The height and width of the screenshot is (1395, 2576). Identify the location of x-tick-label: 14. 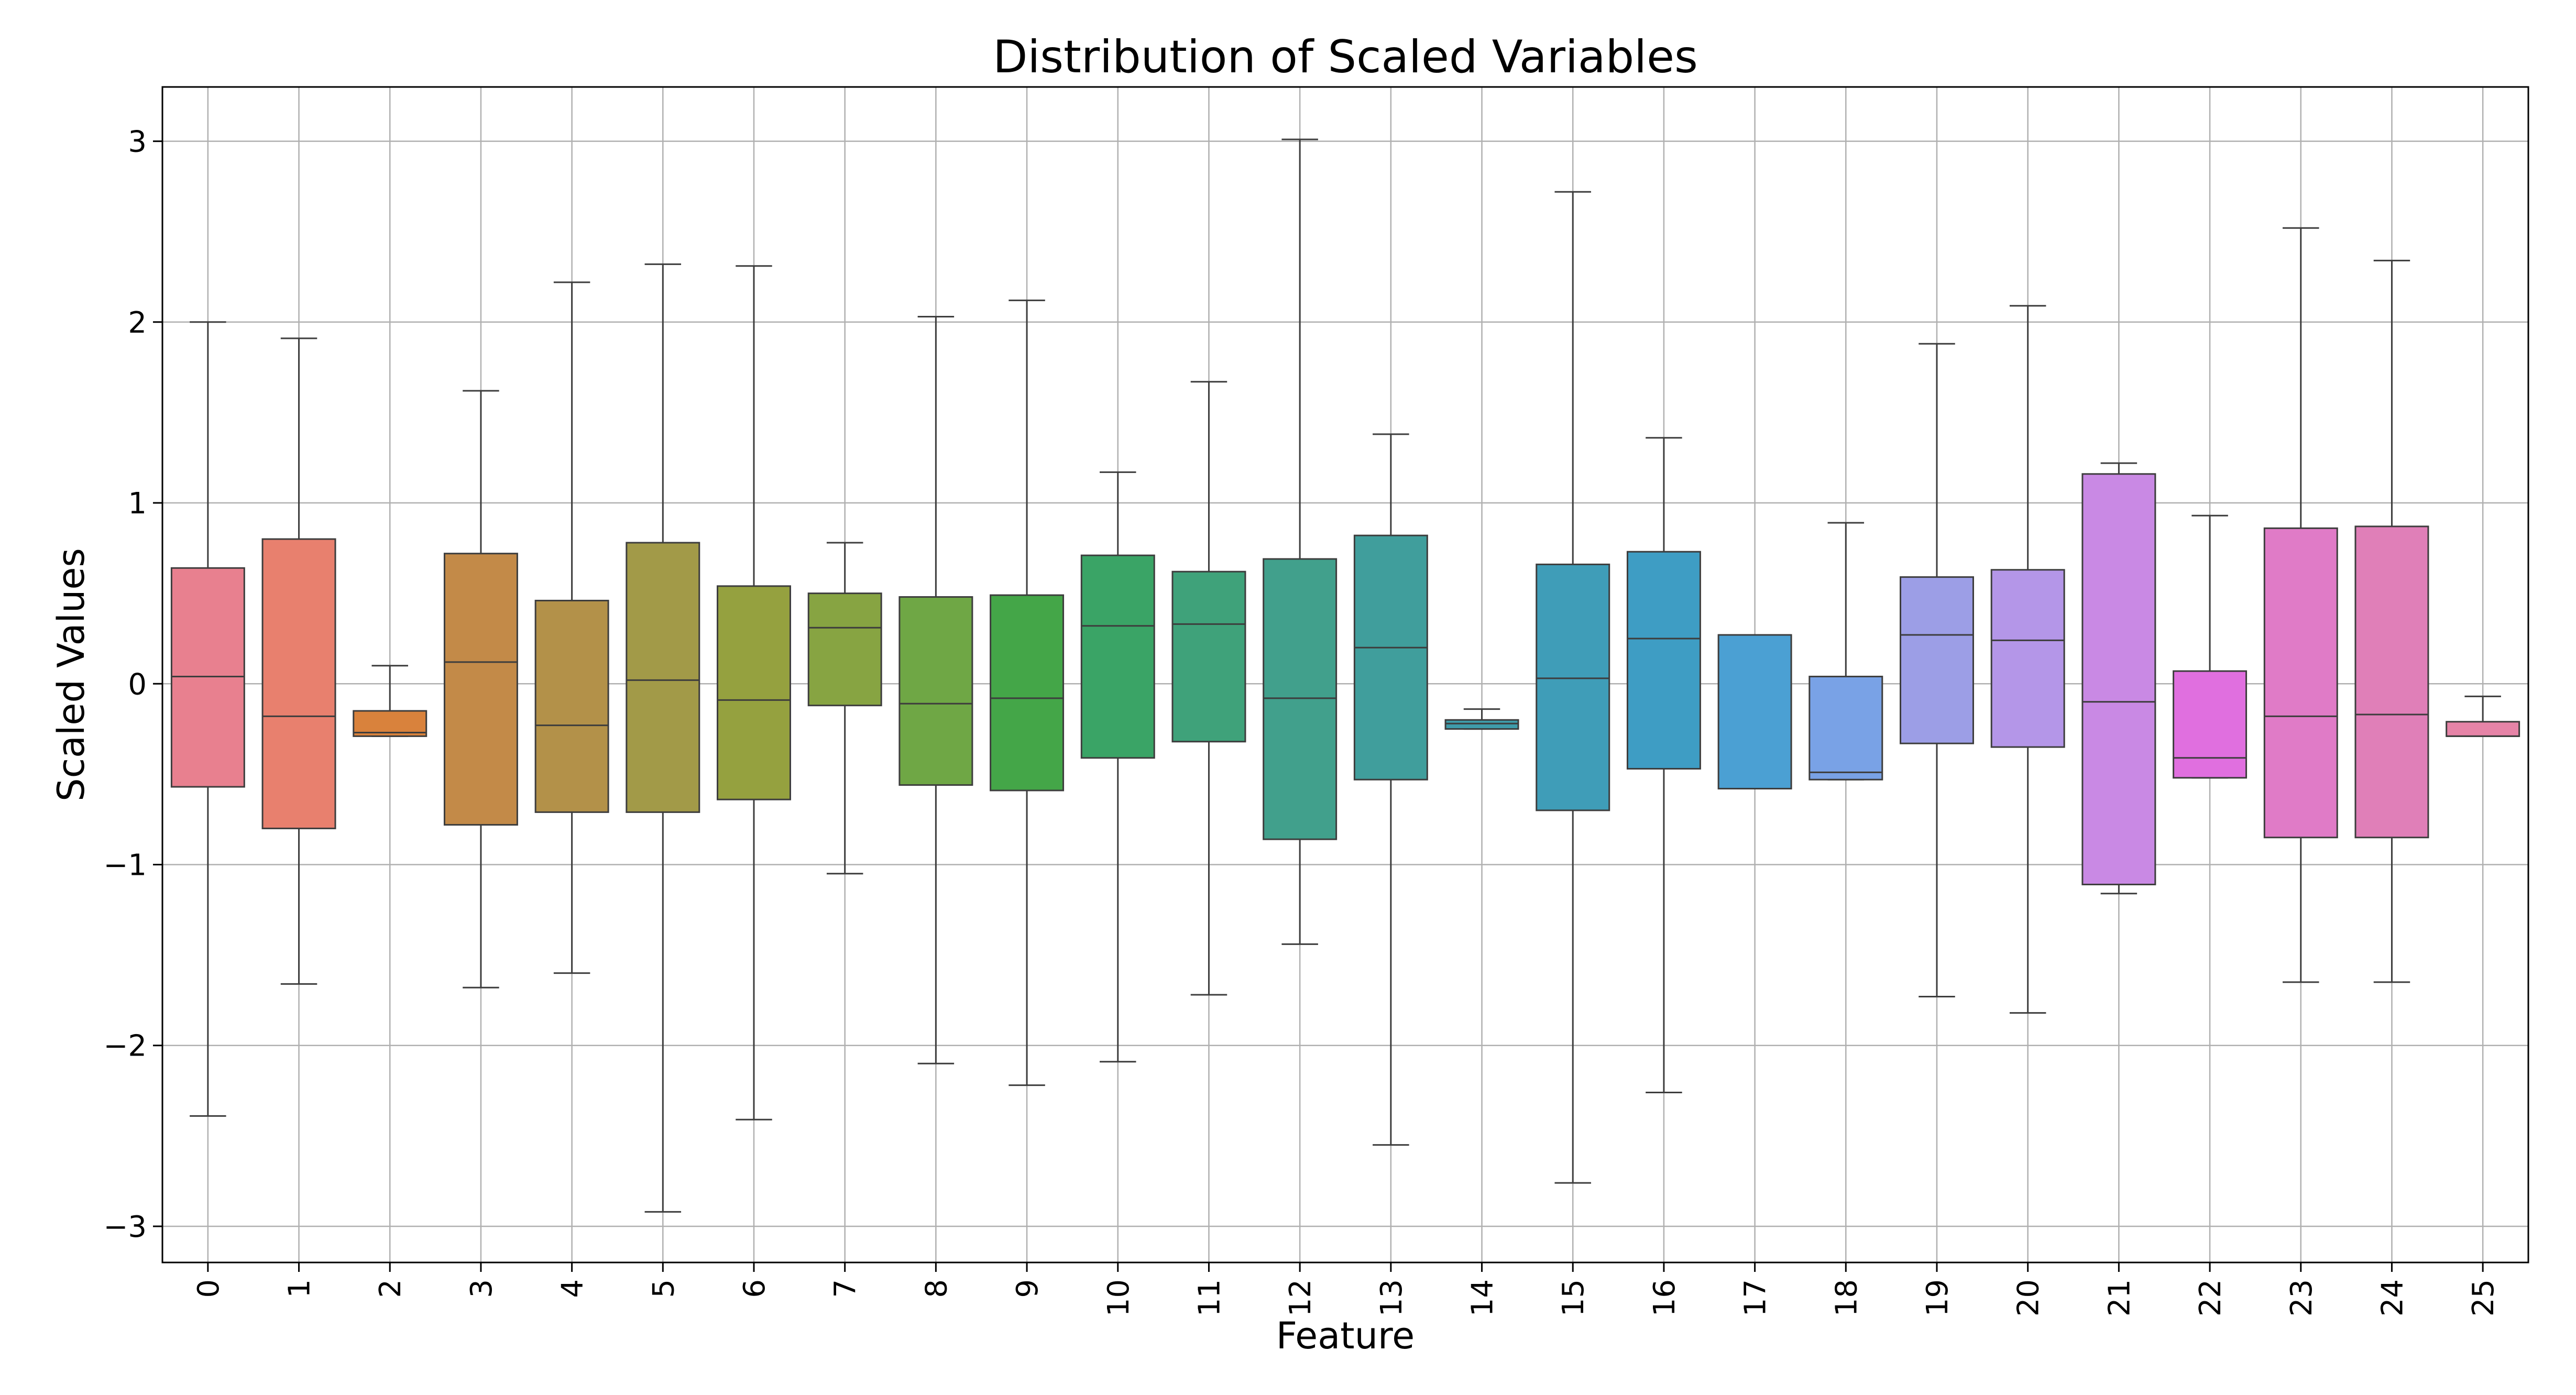
(1483, 1297).